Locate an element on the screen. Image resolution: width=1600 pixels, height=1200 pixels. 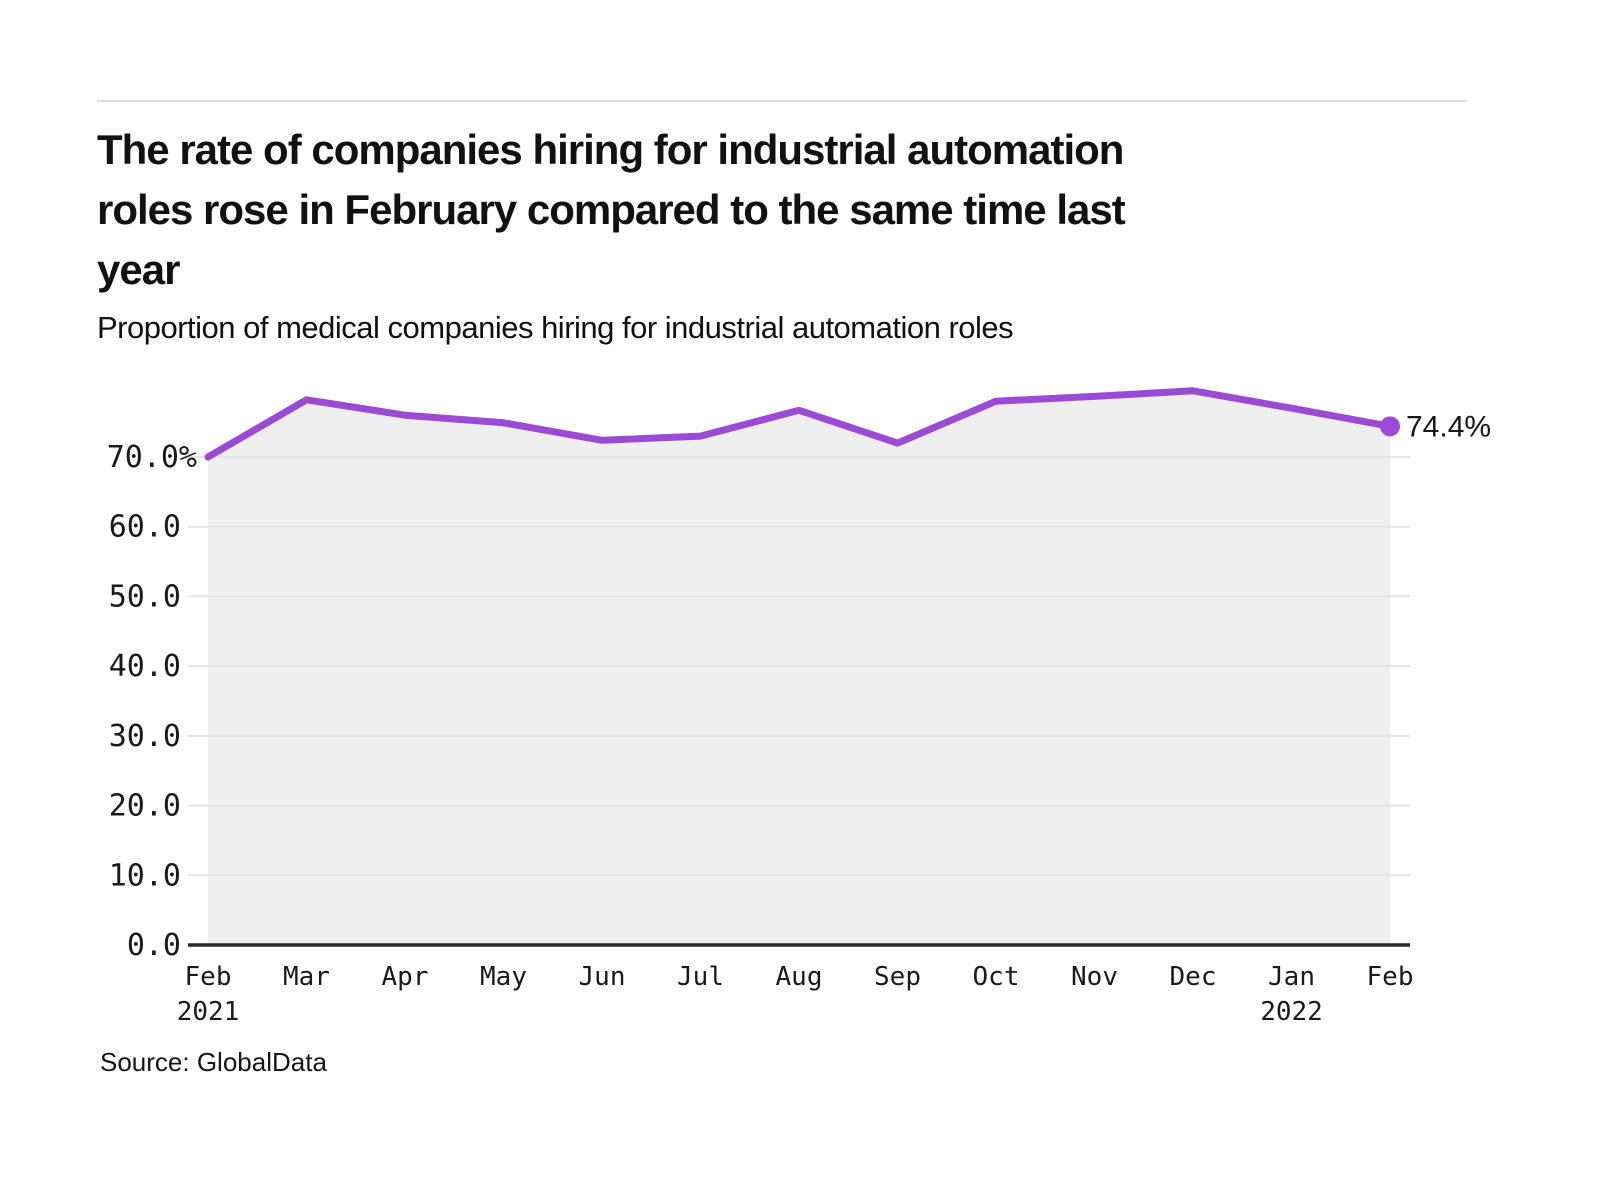
x-tick-label: Dec is located at coordinates (1193, 977).